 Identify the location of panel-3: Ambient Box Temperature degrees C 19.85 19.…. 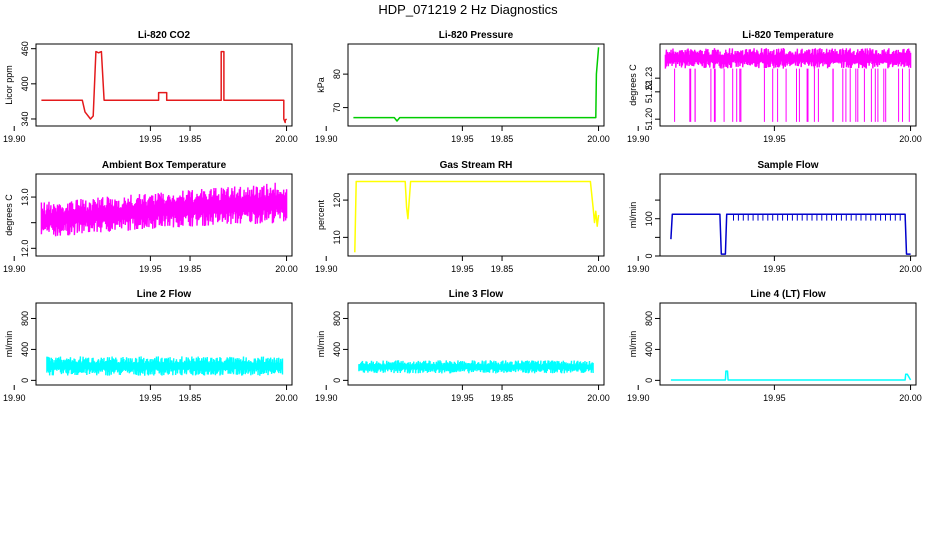
(150, 217).